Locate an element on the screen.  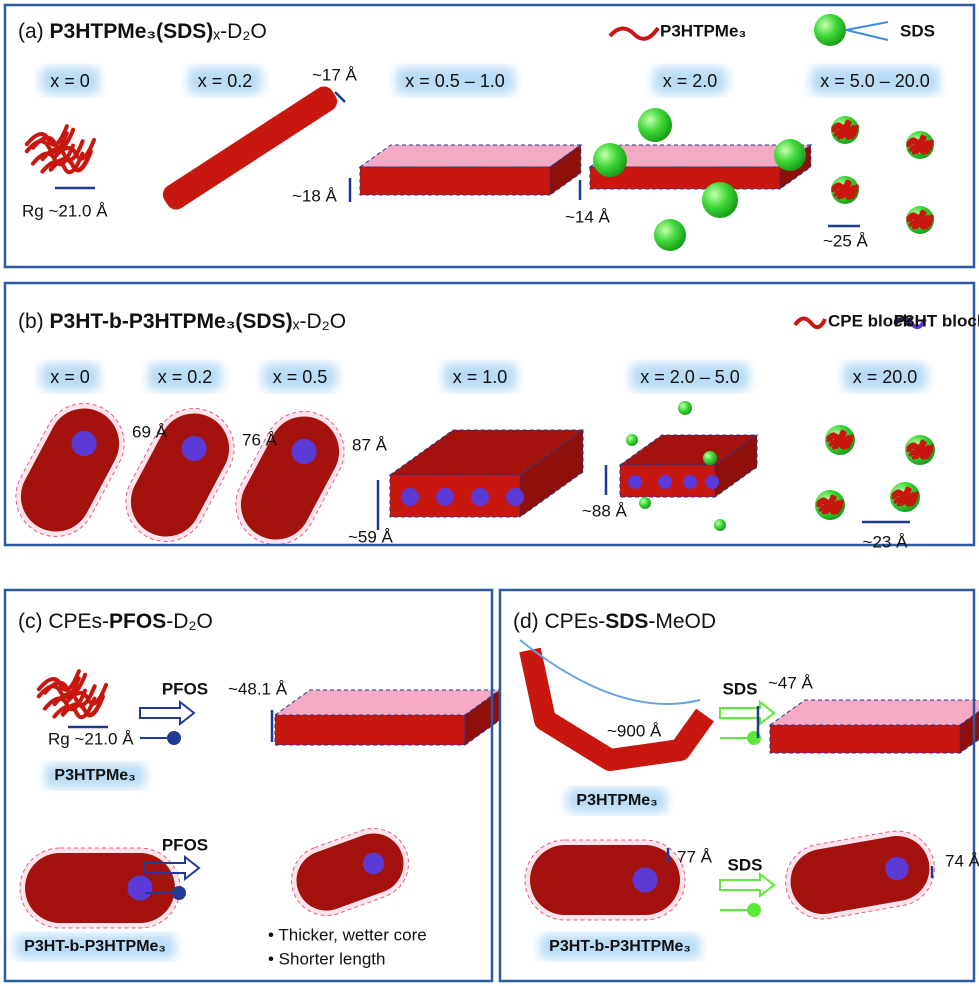
condition: x = 1.0 is located at coordinates (480, 377).